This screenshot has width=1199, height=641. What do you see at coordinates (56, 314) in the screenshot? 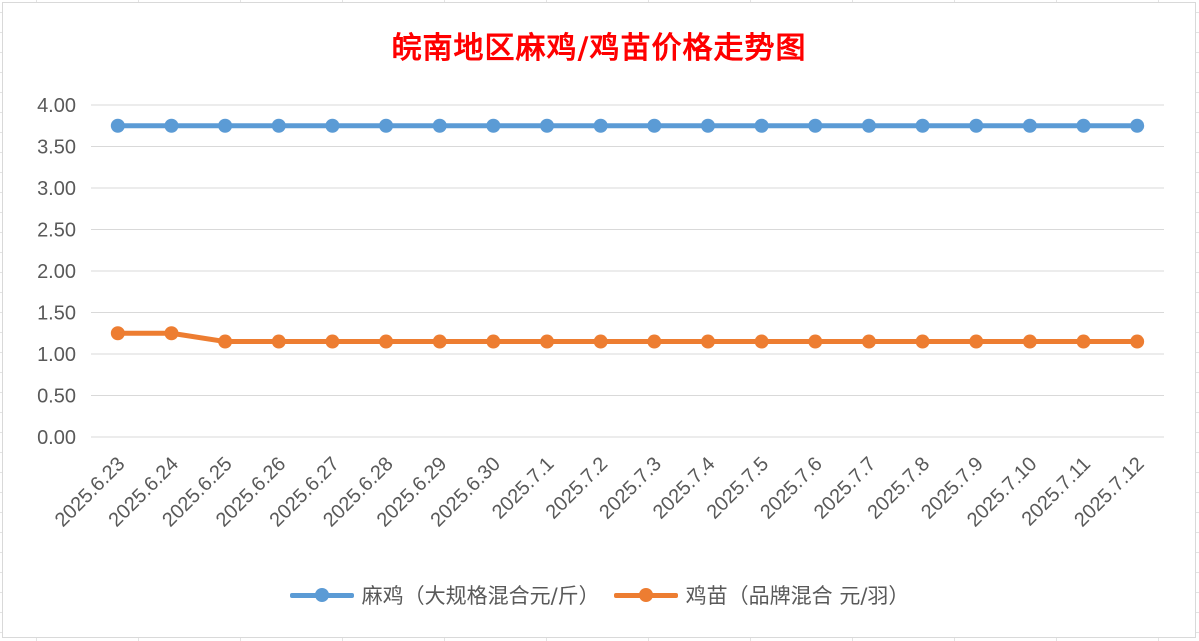
I see `y-tick-label: 1.50` at bounding box center [56, 314].